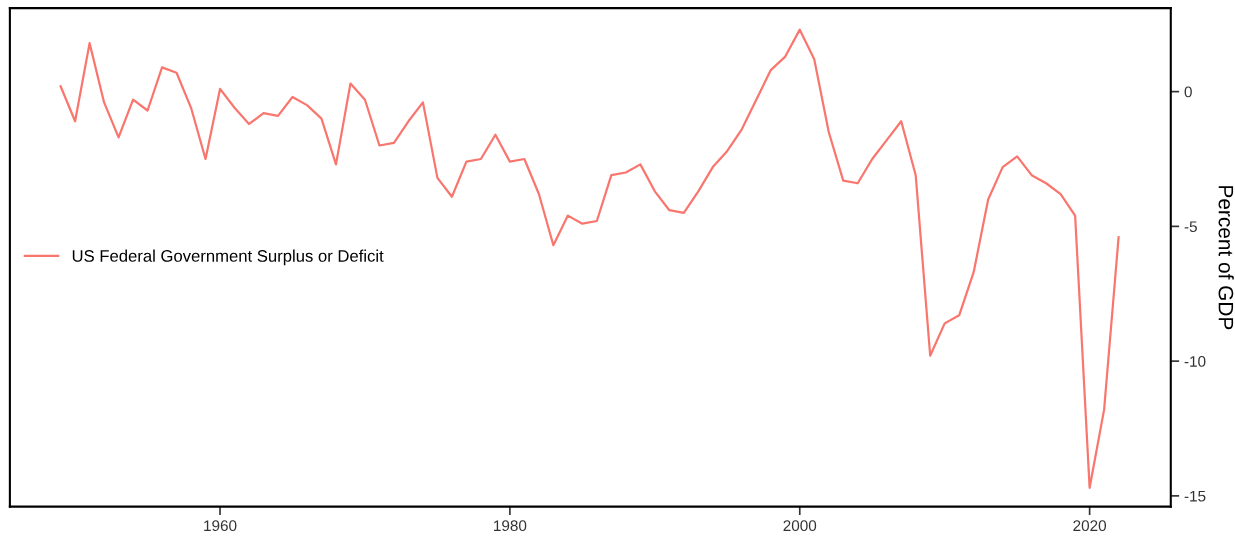  I want to click on y-tick-label: -5, so click(1190, 227).